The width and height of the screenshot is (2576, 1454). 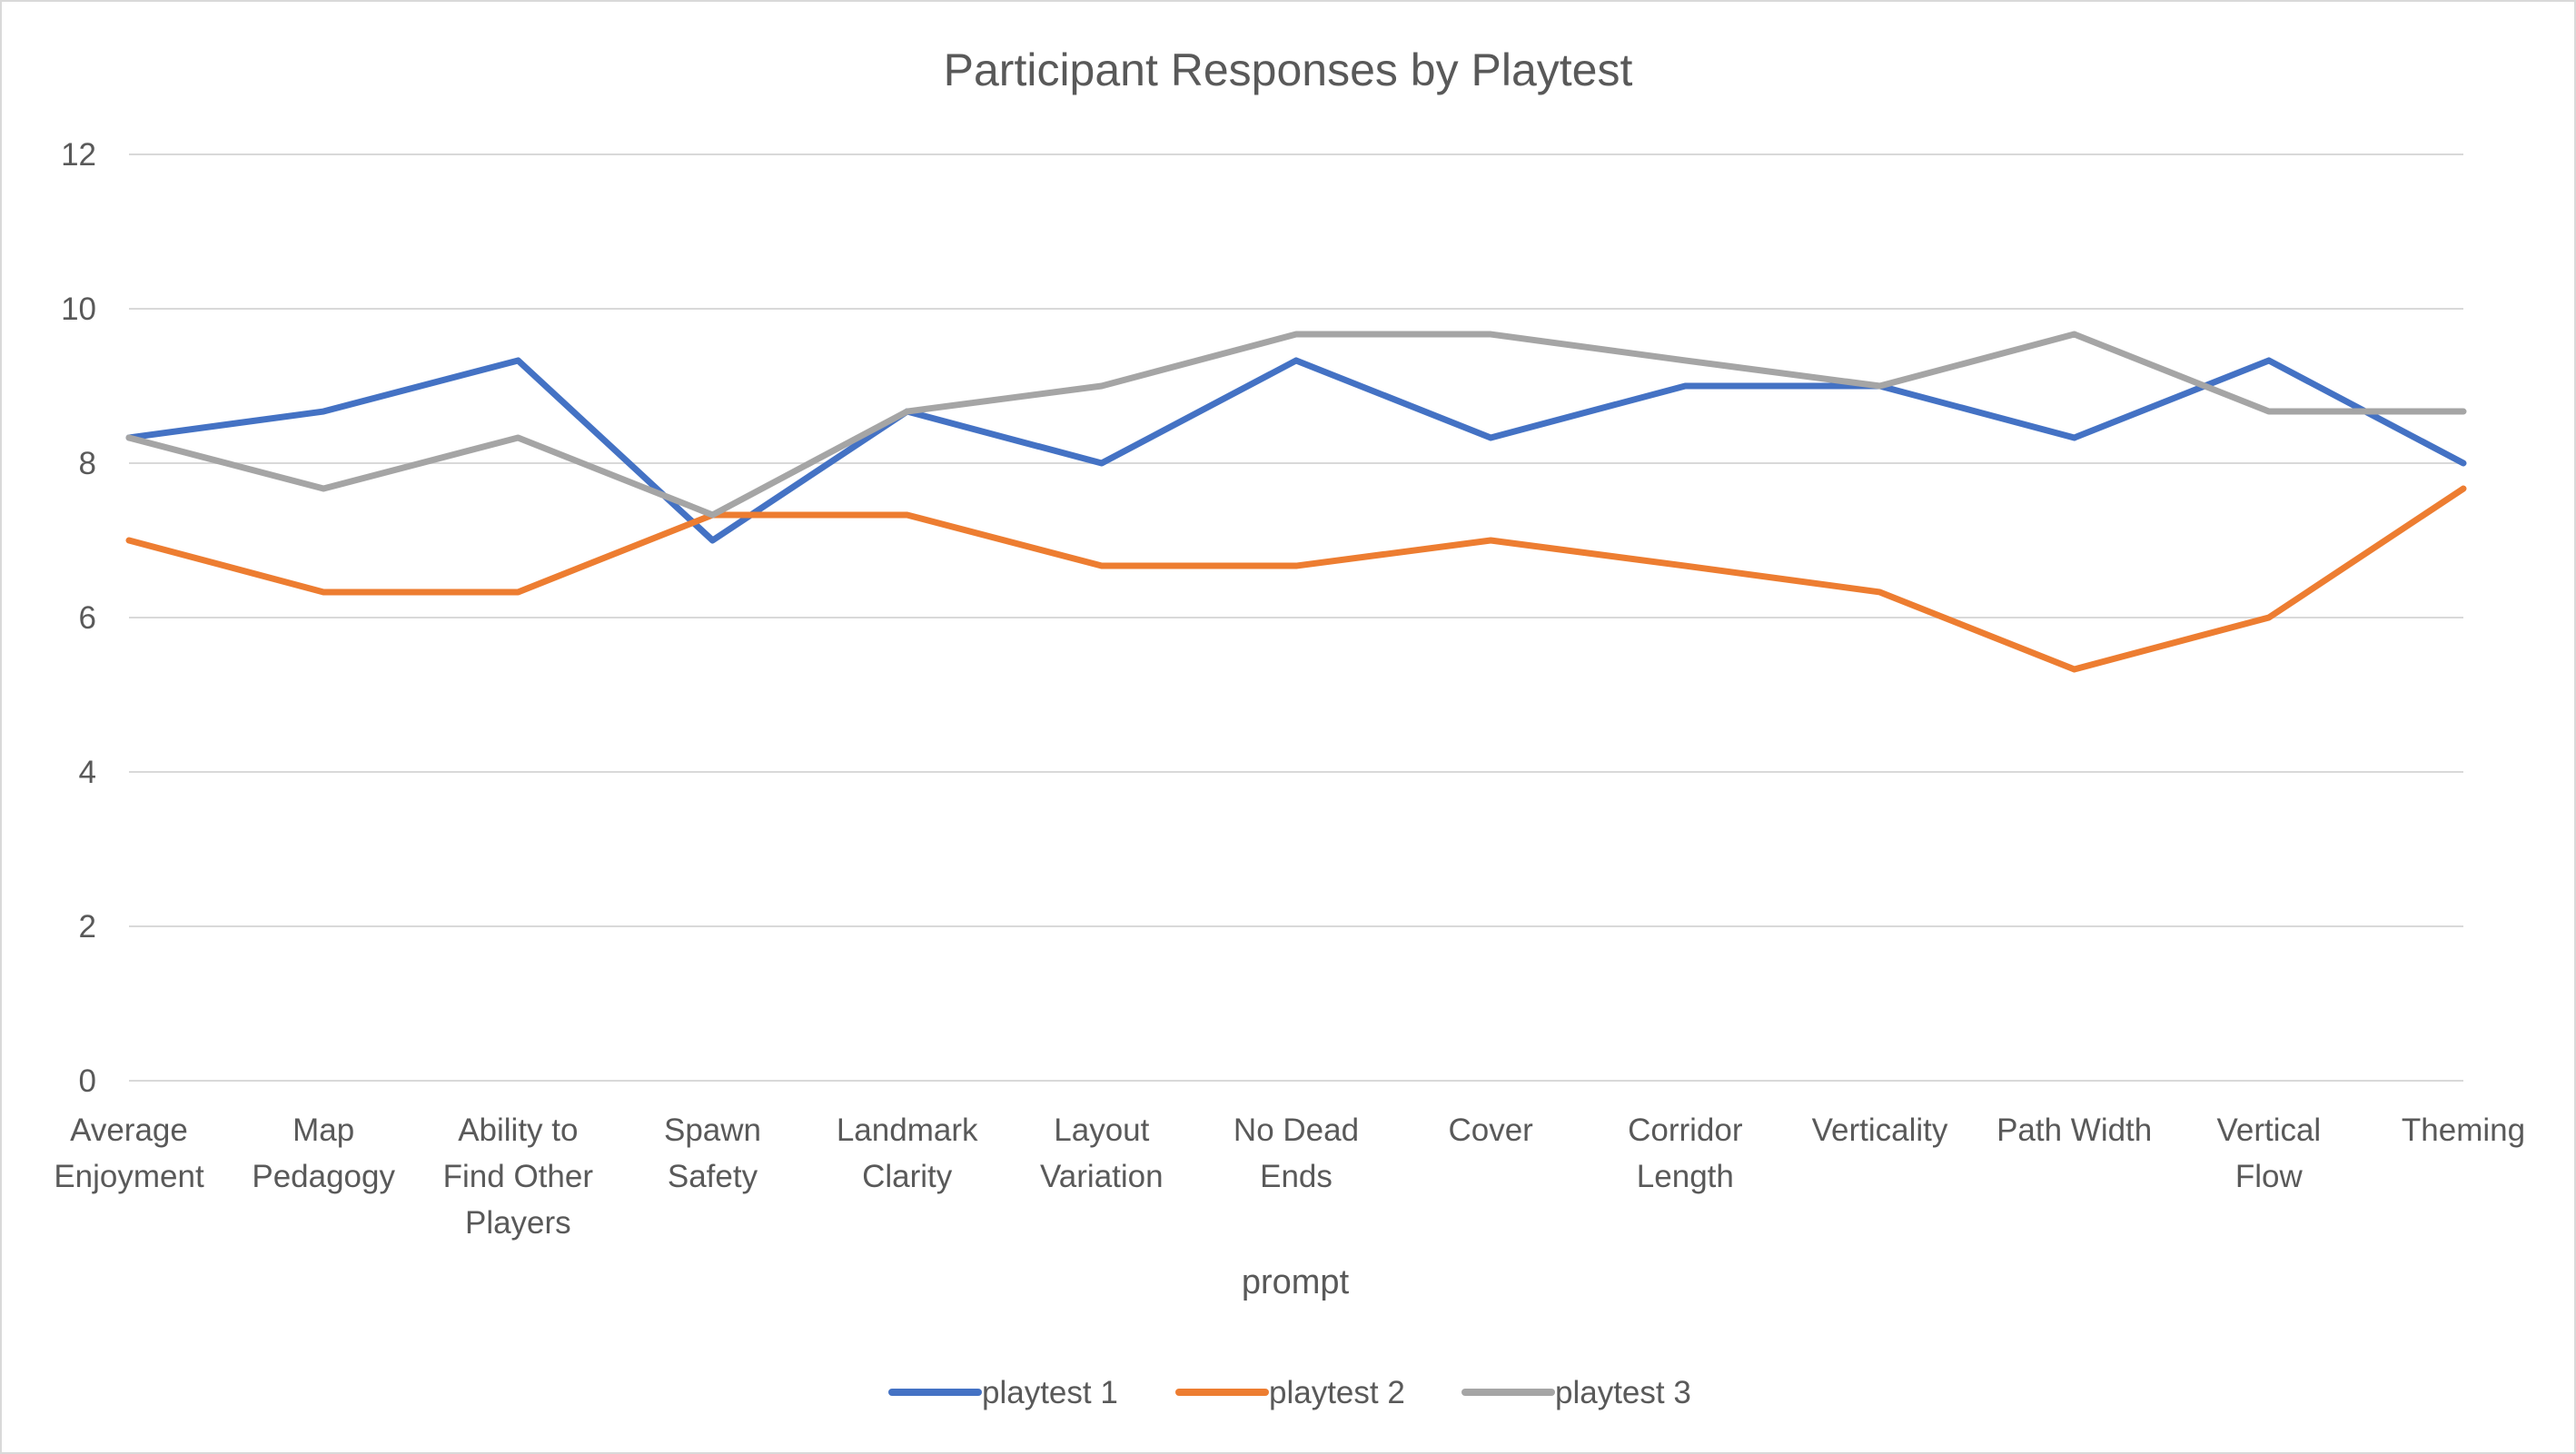 What do you see at coordinates (2463, 1130) in the screenshot?
I see `x-tick-label: Theming` at bounding box center [2463, 1130].